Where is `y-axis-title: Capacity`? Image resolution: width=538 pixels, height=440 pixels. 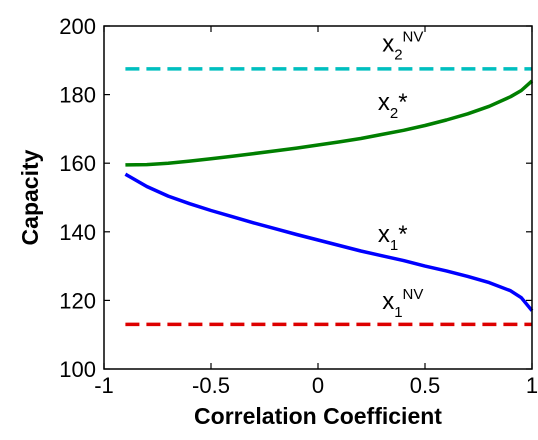
y-axis-title: Capacity is located at coordinates (30, 197).